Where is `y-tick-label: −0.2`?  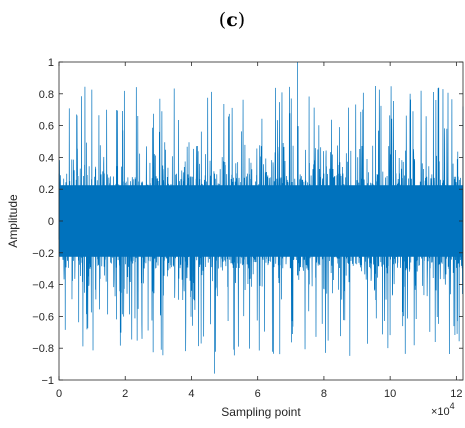 y-tick-label: −0.2 is located at coordinates (43, 254).